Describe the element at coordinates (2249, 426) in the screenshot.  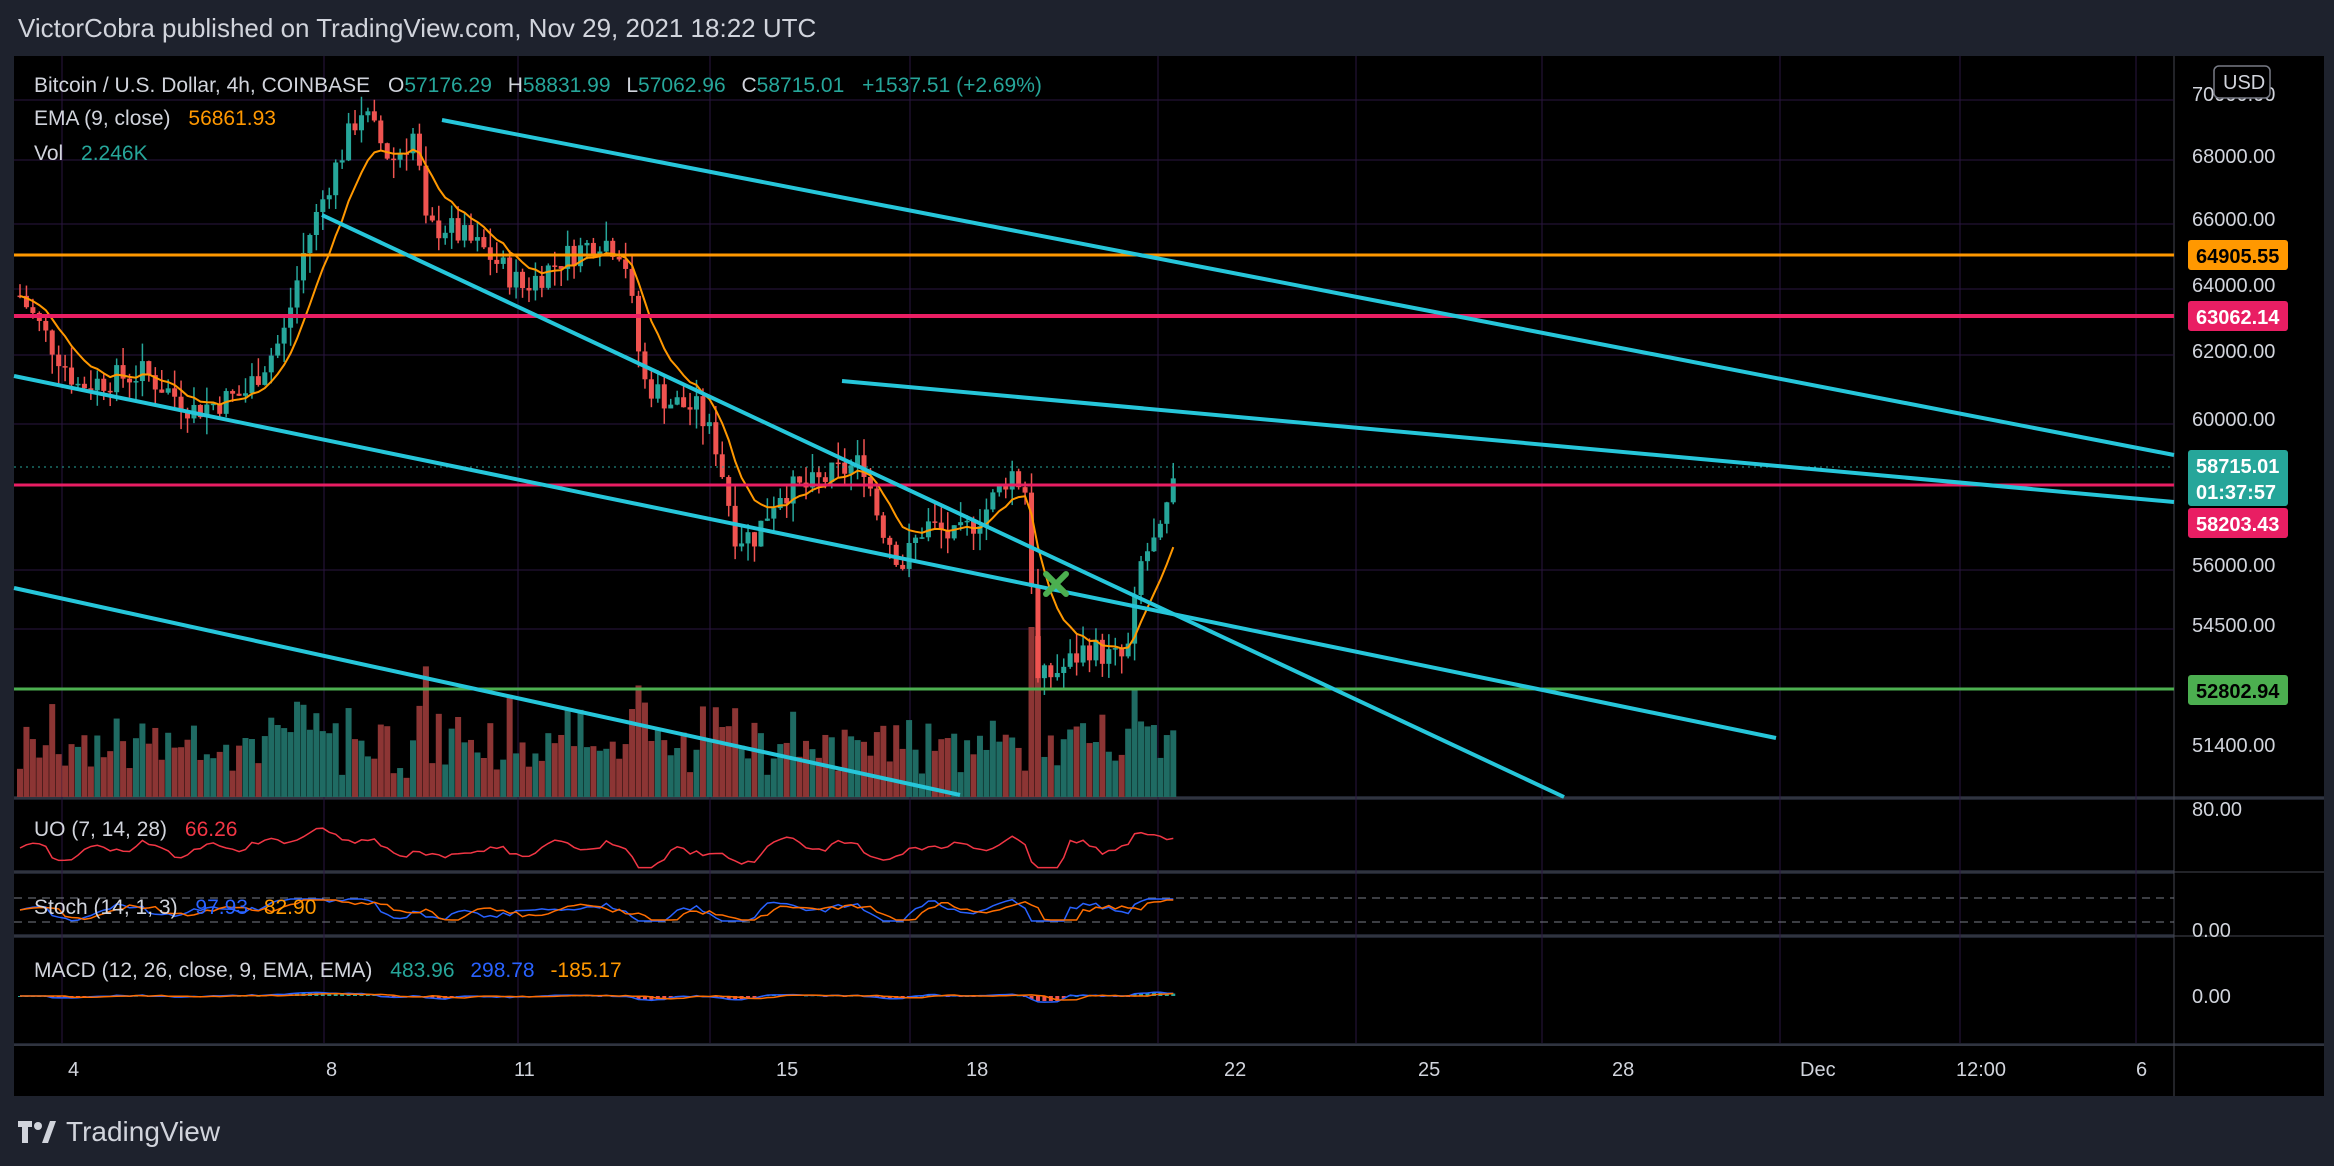
I see `price-axis-bg` at that location.